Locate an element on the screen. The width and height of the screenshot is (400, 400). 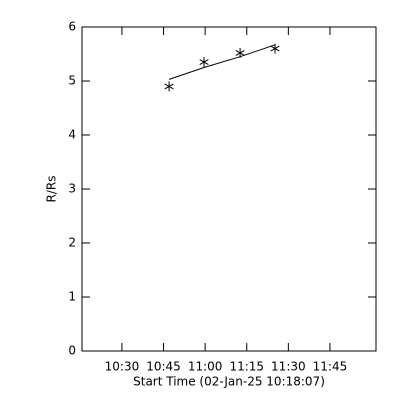
x-axis-label: Start Time (02-Jan-25 10:18:07) is located at coordinates (229, 382).